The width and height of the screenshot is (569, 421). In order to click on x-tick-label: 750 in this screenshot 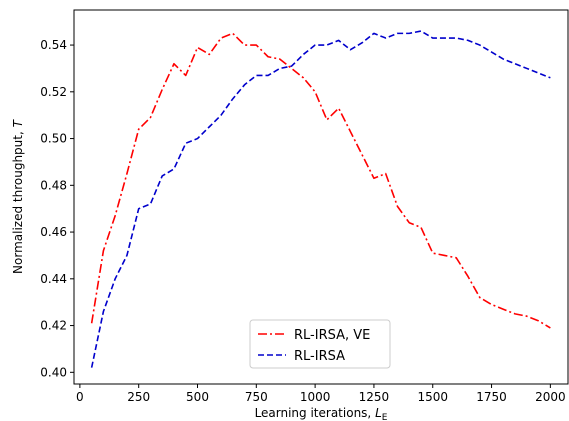, I will do `click(256, 397)`.